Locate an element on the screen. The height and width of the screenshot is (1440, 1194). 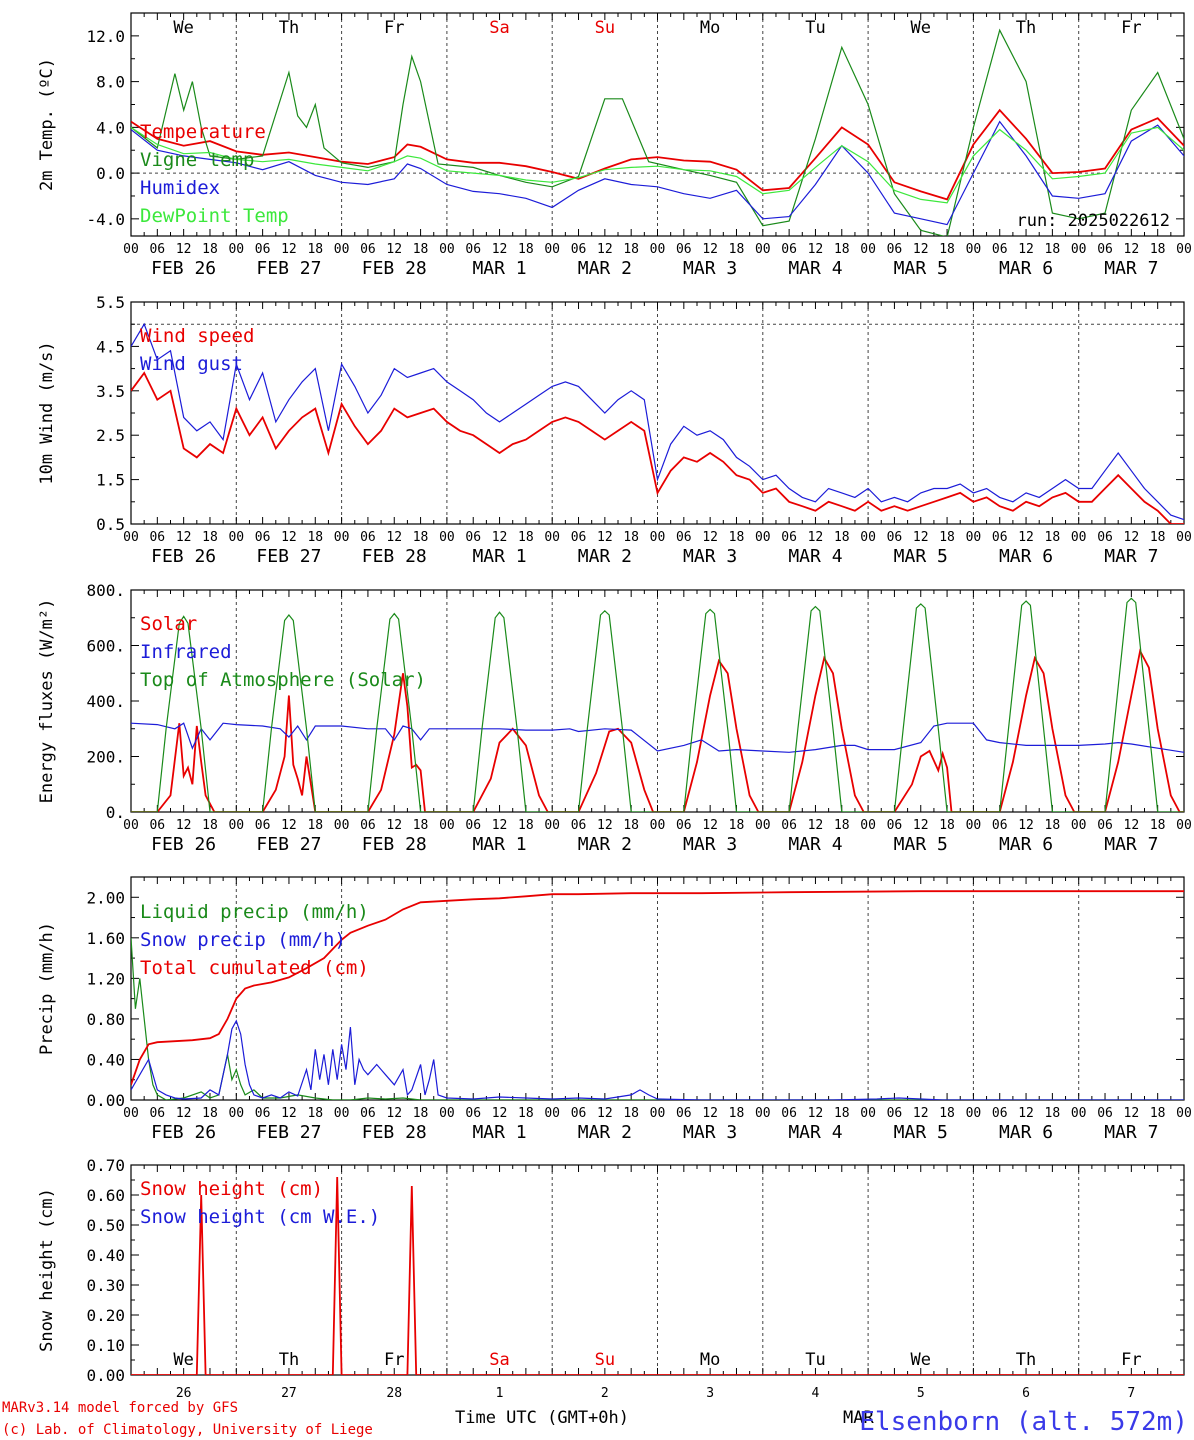
date-label: MAR 6 is located at coordinates (1026, 1132).